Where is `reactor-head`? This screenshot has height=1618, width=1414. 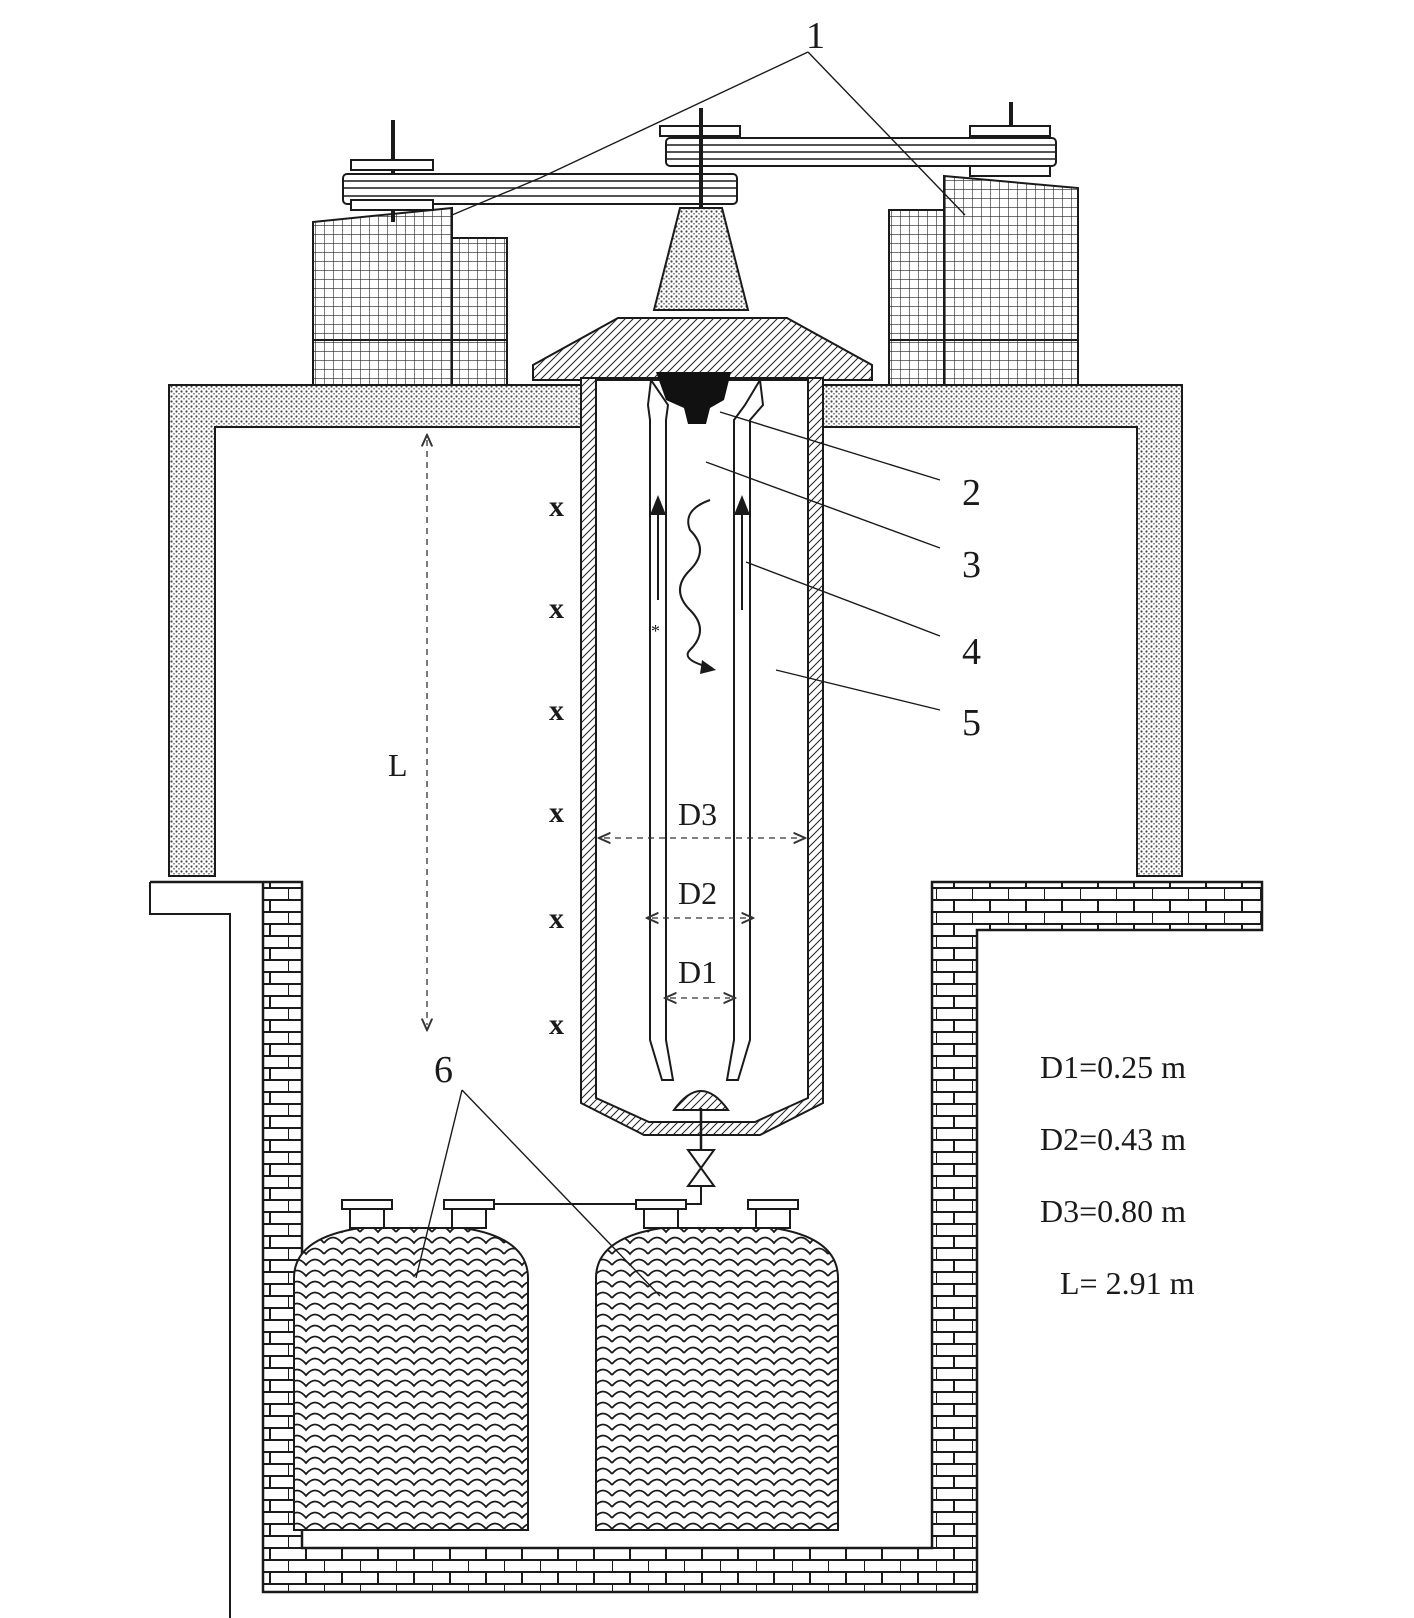 reactor-head is located at coordinates (702, 349).